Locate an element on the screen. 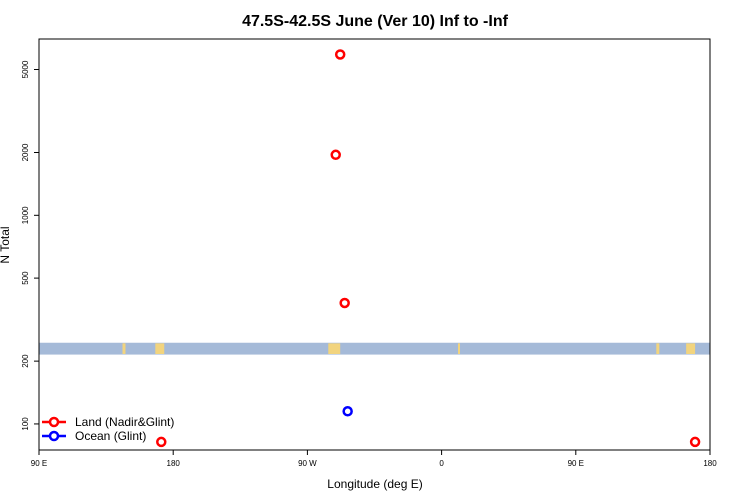 This screenshot has width=750, height=500. legend-entry: Land (Nadir&Glint) is located at coordinates (124, 422).